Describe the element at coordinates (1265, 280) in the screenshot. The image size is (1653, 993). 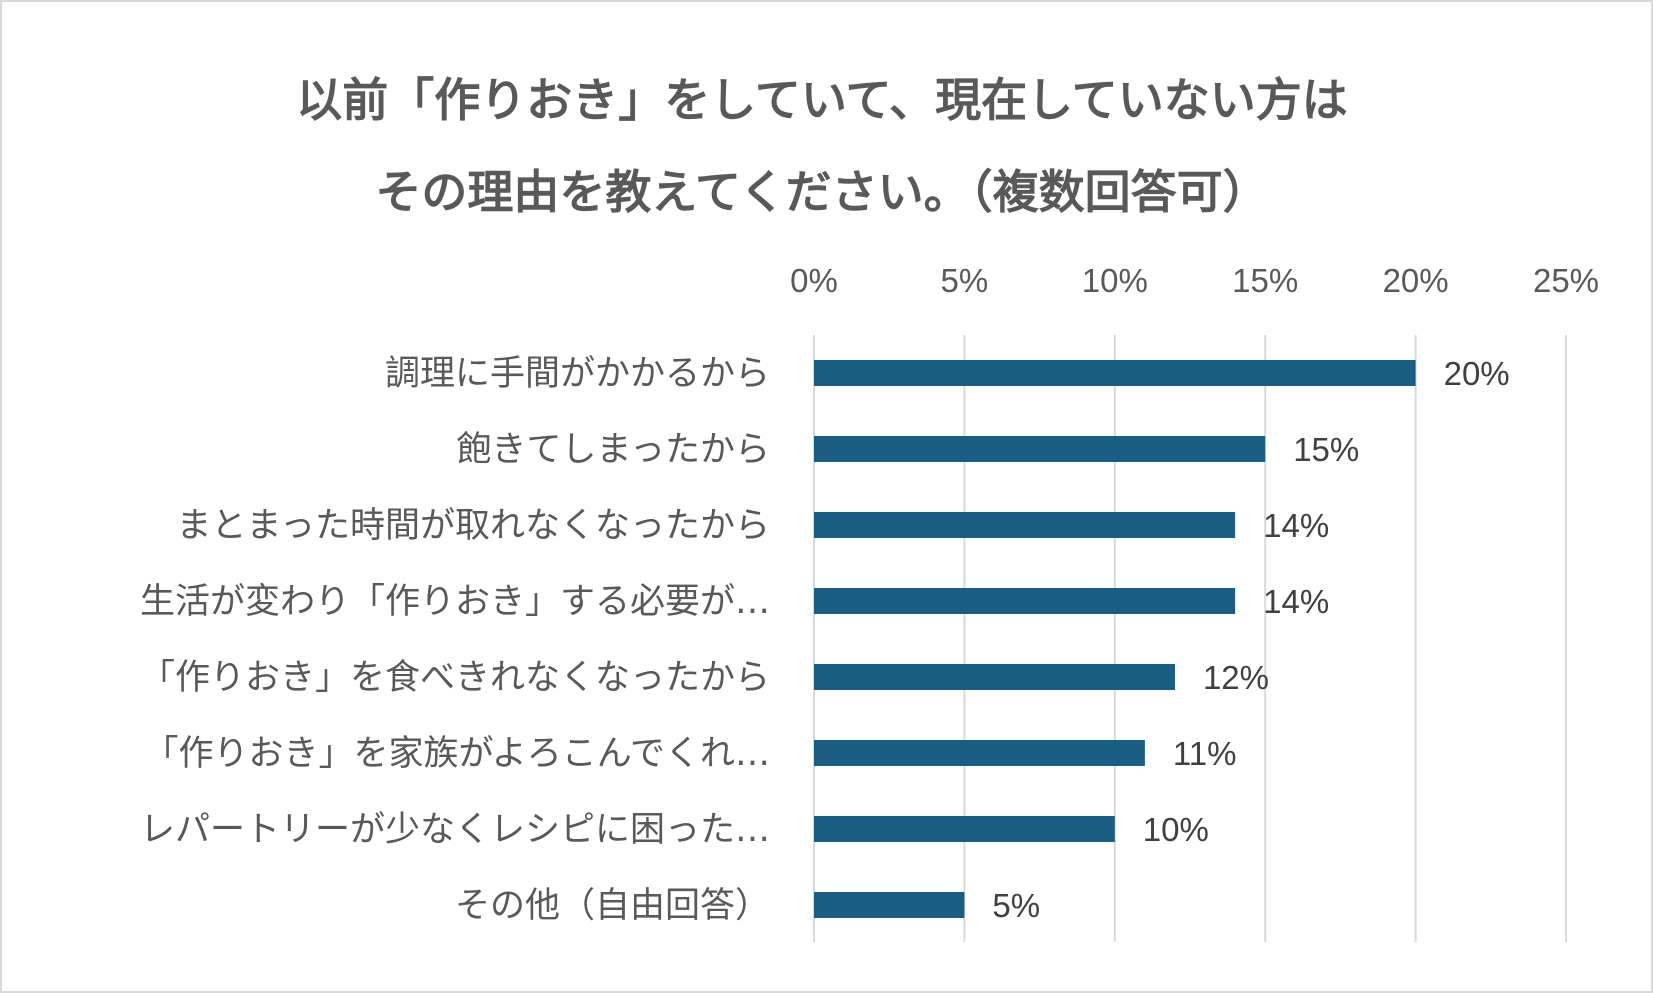
I see `x-tick-label: 15%` at that location.